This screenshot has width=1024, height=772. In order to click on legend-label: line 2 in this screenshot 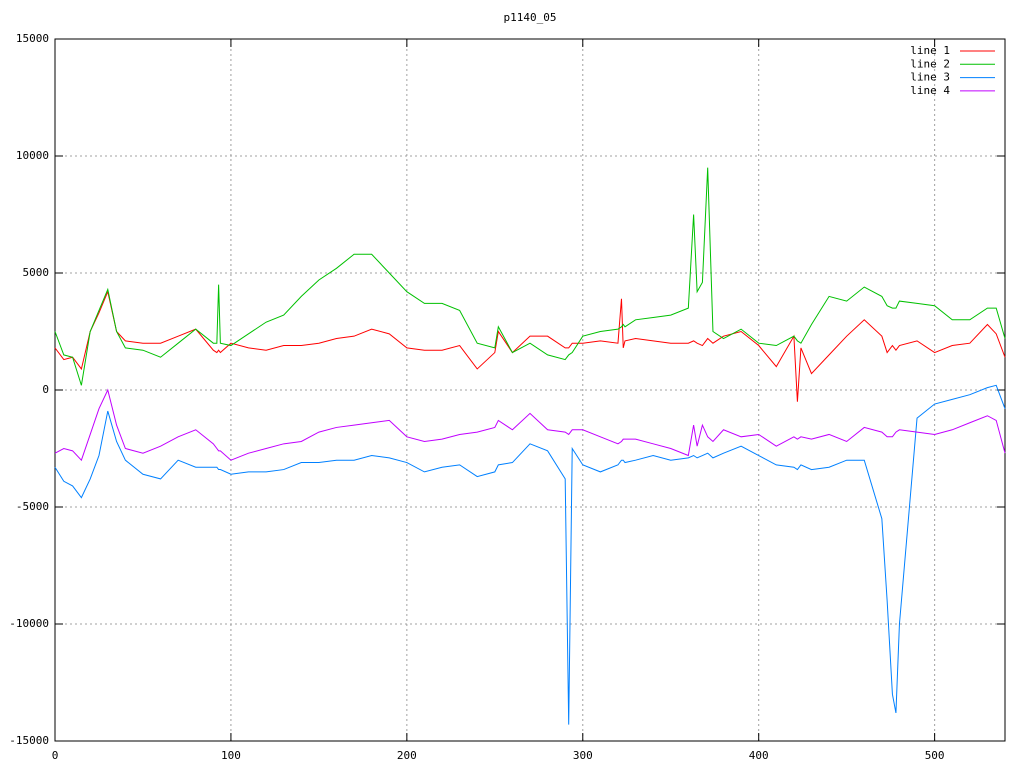, I will do `click(930, 63)`.